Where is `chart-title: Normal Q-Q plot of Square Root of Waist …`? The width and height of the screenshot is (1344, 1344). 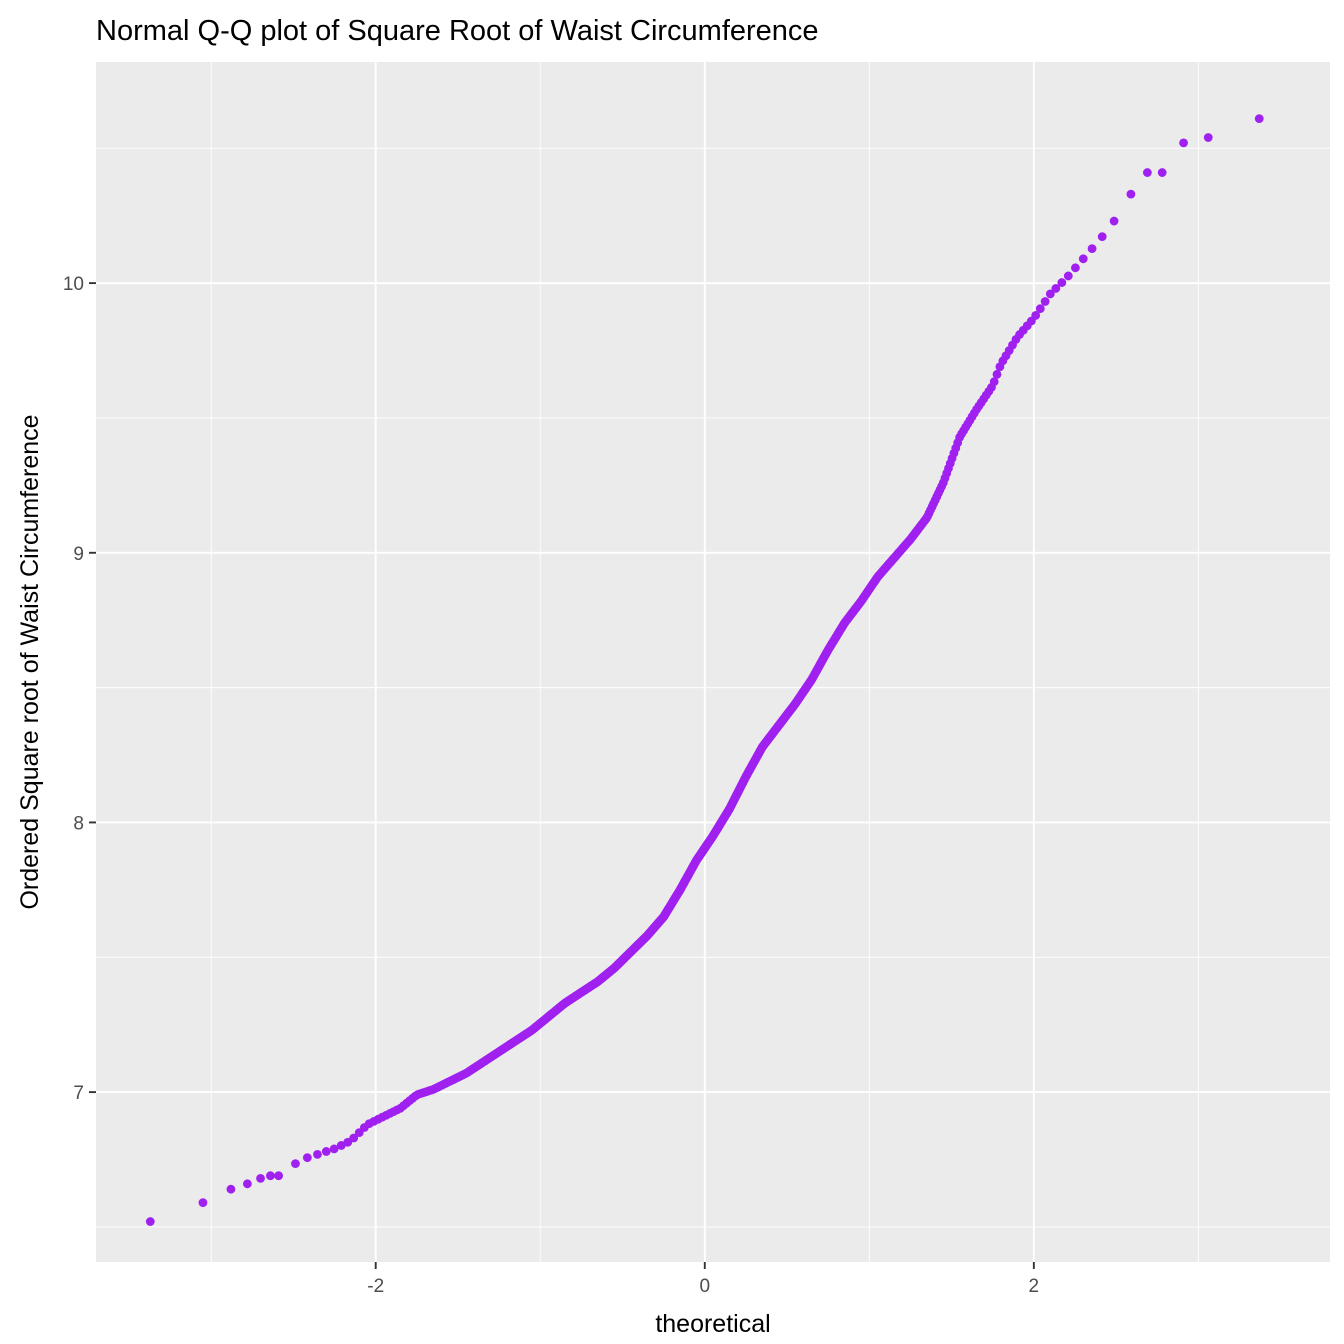
chart-title: Normal Q-Q plot of Square Root of Waist … is located at coordinates (457, 31).